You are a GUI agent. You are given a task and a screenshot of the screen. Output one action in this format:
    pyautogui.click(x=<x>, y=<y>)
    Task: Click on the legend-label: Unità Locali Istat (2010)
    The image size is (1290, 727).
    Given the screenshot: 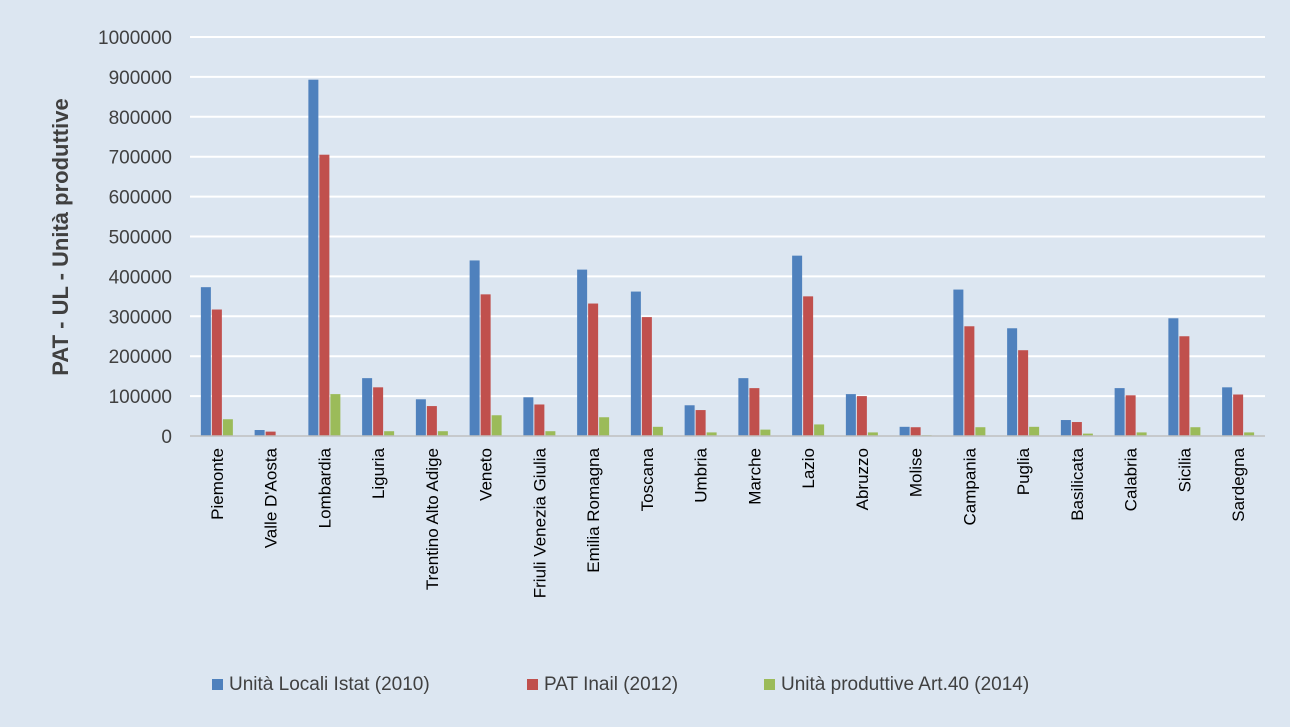 What is the action you would take?
    pyautogui.click(x=329, y=684)
    